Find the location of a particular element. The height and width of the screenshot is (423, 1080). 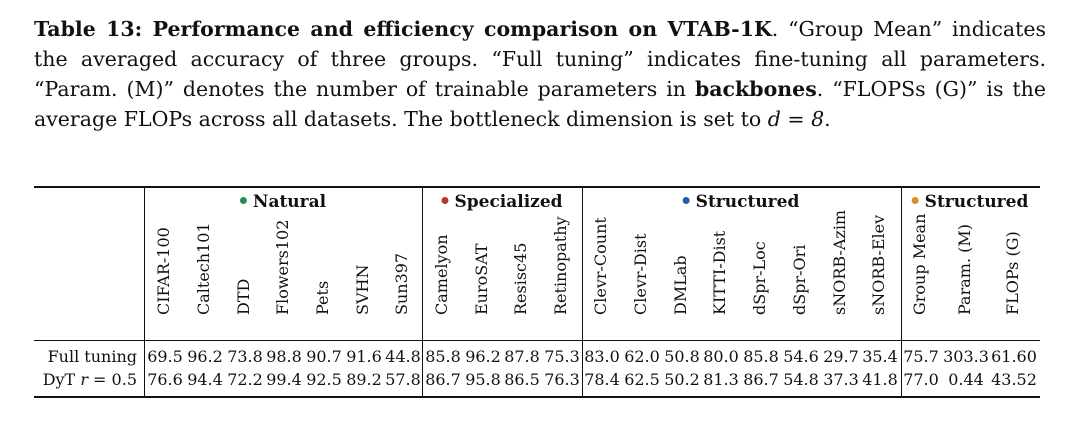

table-cell: 54.6 is located at coordinates (801, 356).